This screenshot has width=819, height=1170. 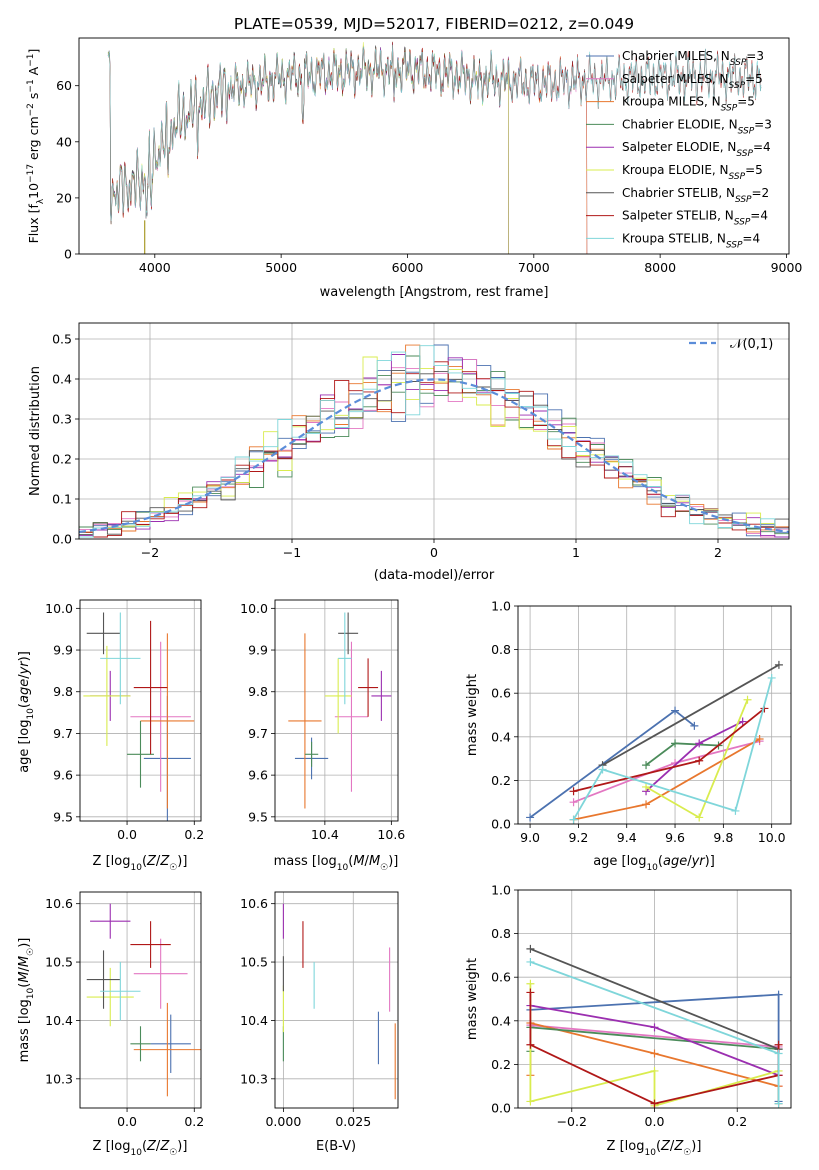 What do you see at coordinates (675, 837) in the screenshot?
I see `x-tick-label: 9.6` at bounding box center [675, 837].